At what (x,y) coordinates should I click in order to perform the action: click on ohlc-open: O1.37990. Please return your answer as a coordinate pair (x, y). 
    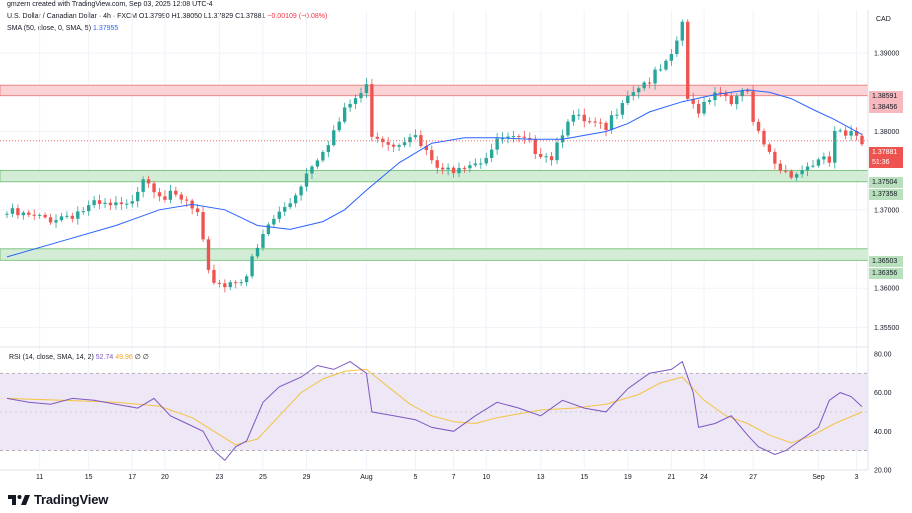
    Looking at the image, I should click on (154, 16).